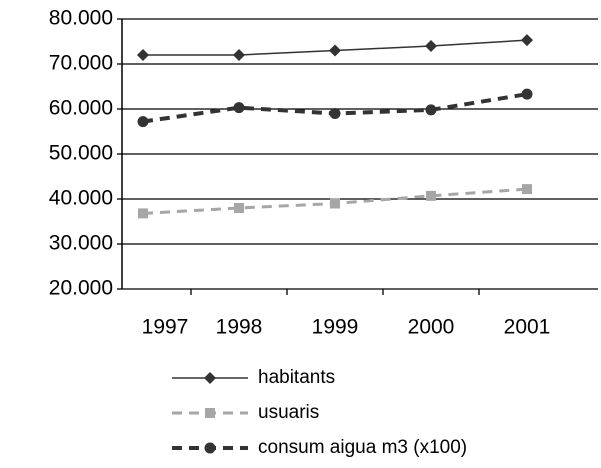 The height and width of the screenshot is (468, 601). Describe the element at coordinates (165, 327) in the screenshot. I see `x-tick-label: 1997` at that location.